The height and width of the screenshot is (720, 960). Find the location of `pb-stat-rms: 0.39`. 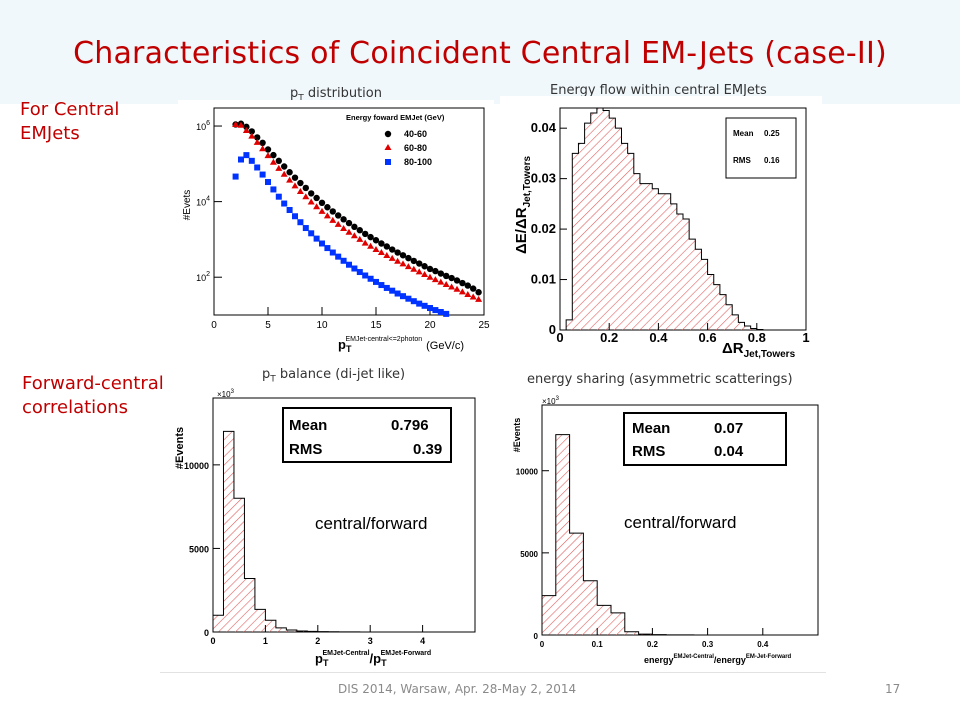

pb-stat-rms: 0.39 is located at coordinates (427, 449).